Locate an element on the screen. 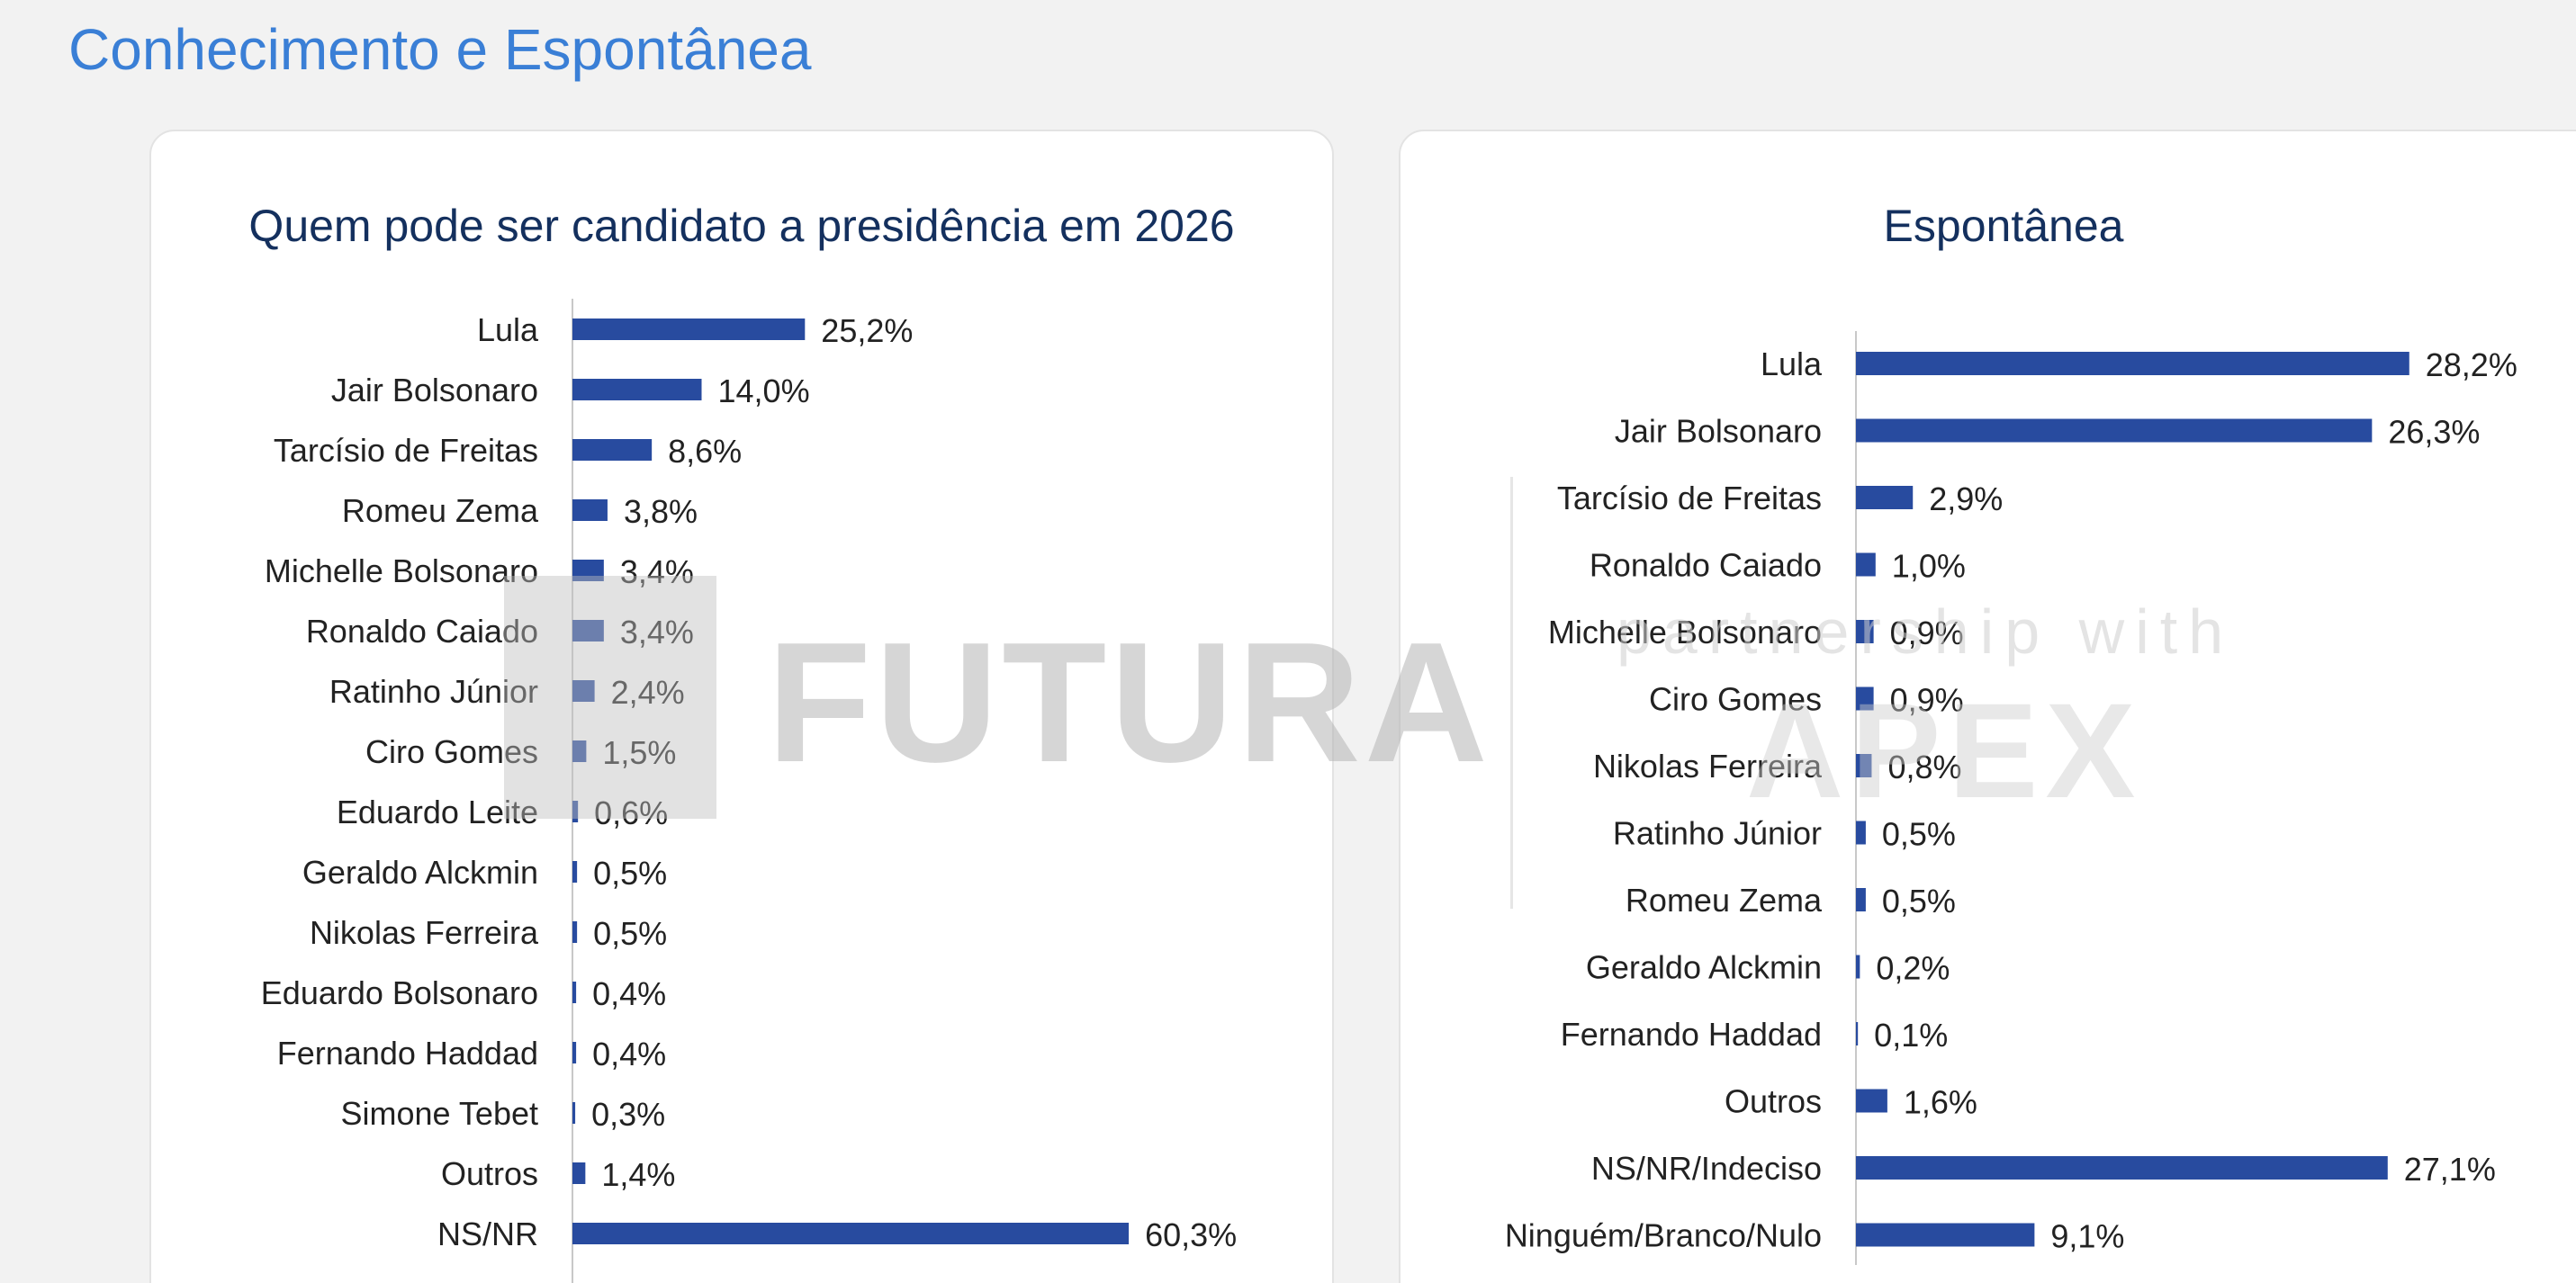 This screenshot has height=1283, width=2576. data-label: 1,6% is located at coordinates (1940, 1102).